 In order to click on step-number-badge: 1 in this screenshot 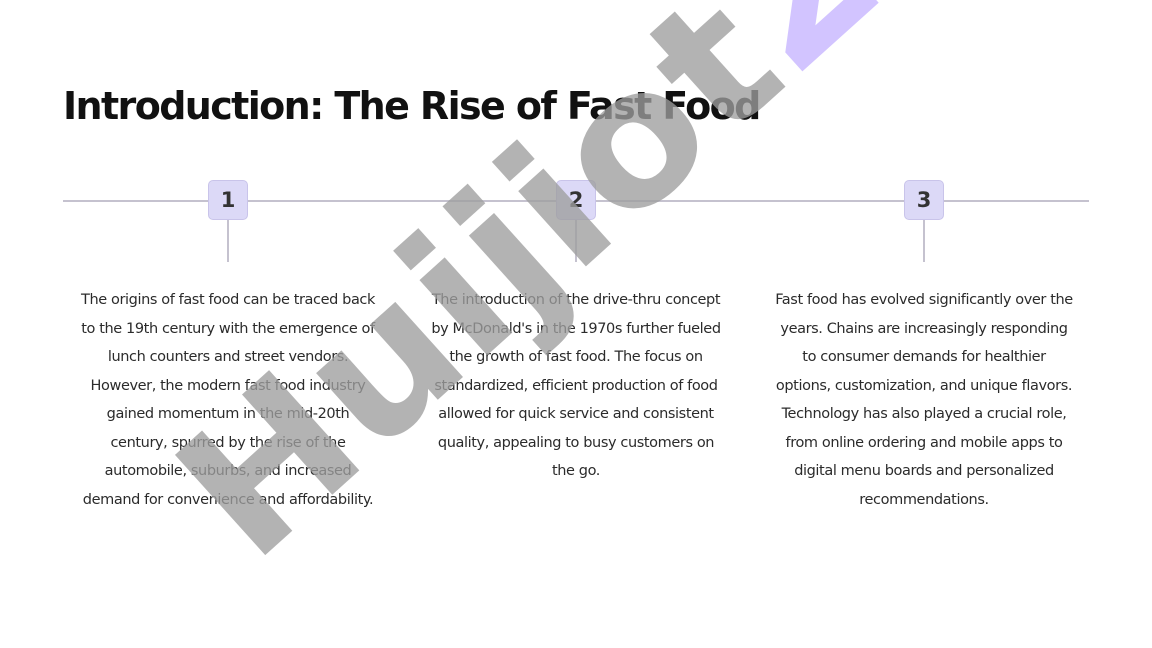, I will do `click(228, 200)`.